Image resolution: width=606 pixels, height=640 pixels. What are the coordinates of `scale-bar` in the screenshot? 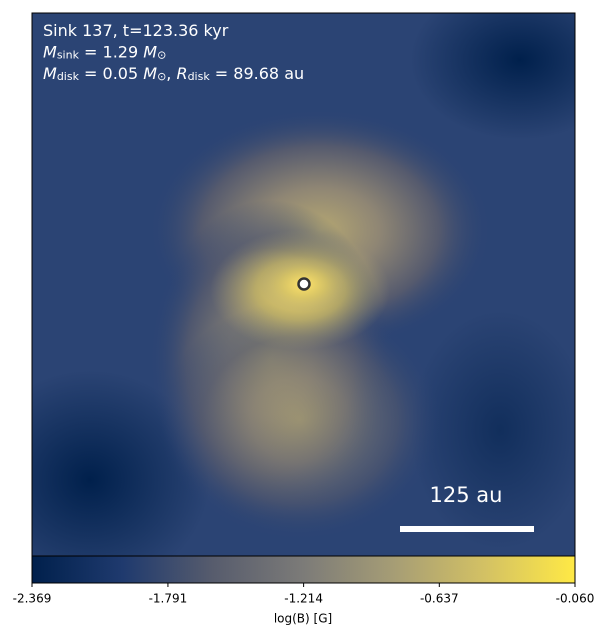 It's located at (467, 529).